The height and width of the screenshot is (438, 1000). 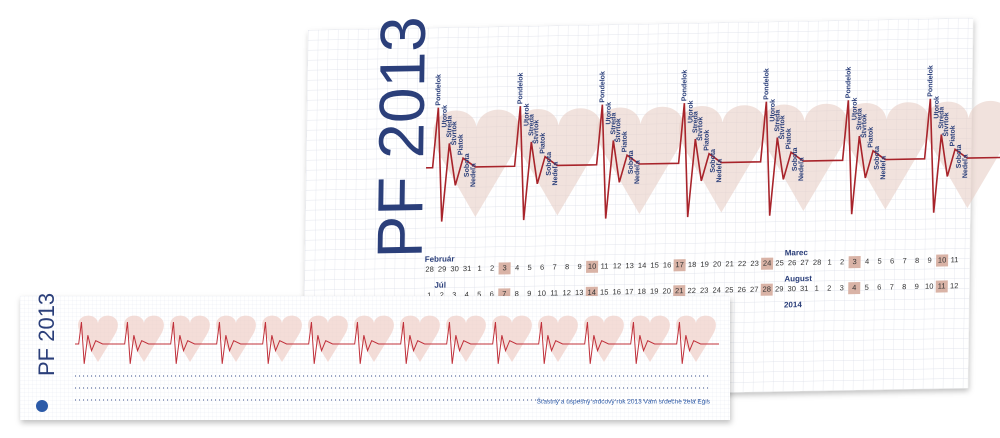 I want to click on day-number: 21, so click(x=729, y=263).